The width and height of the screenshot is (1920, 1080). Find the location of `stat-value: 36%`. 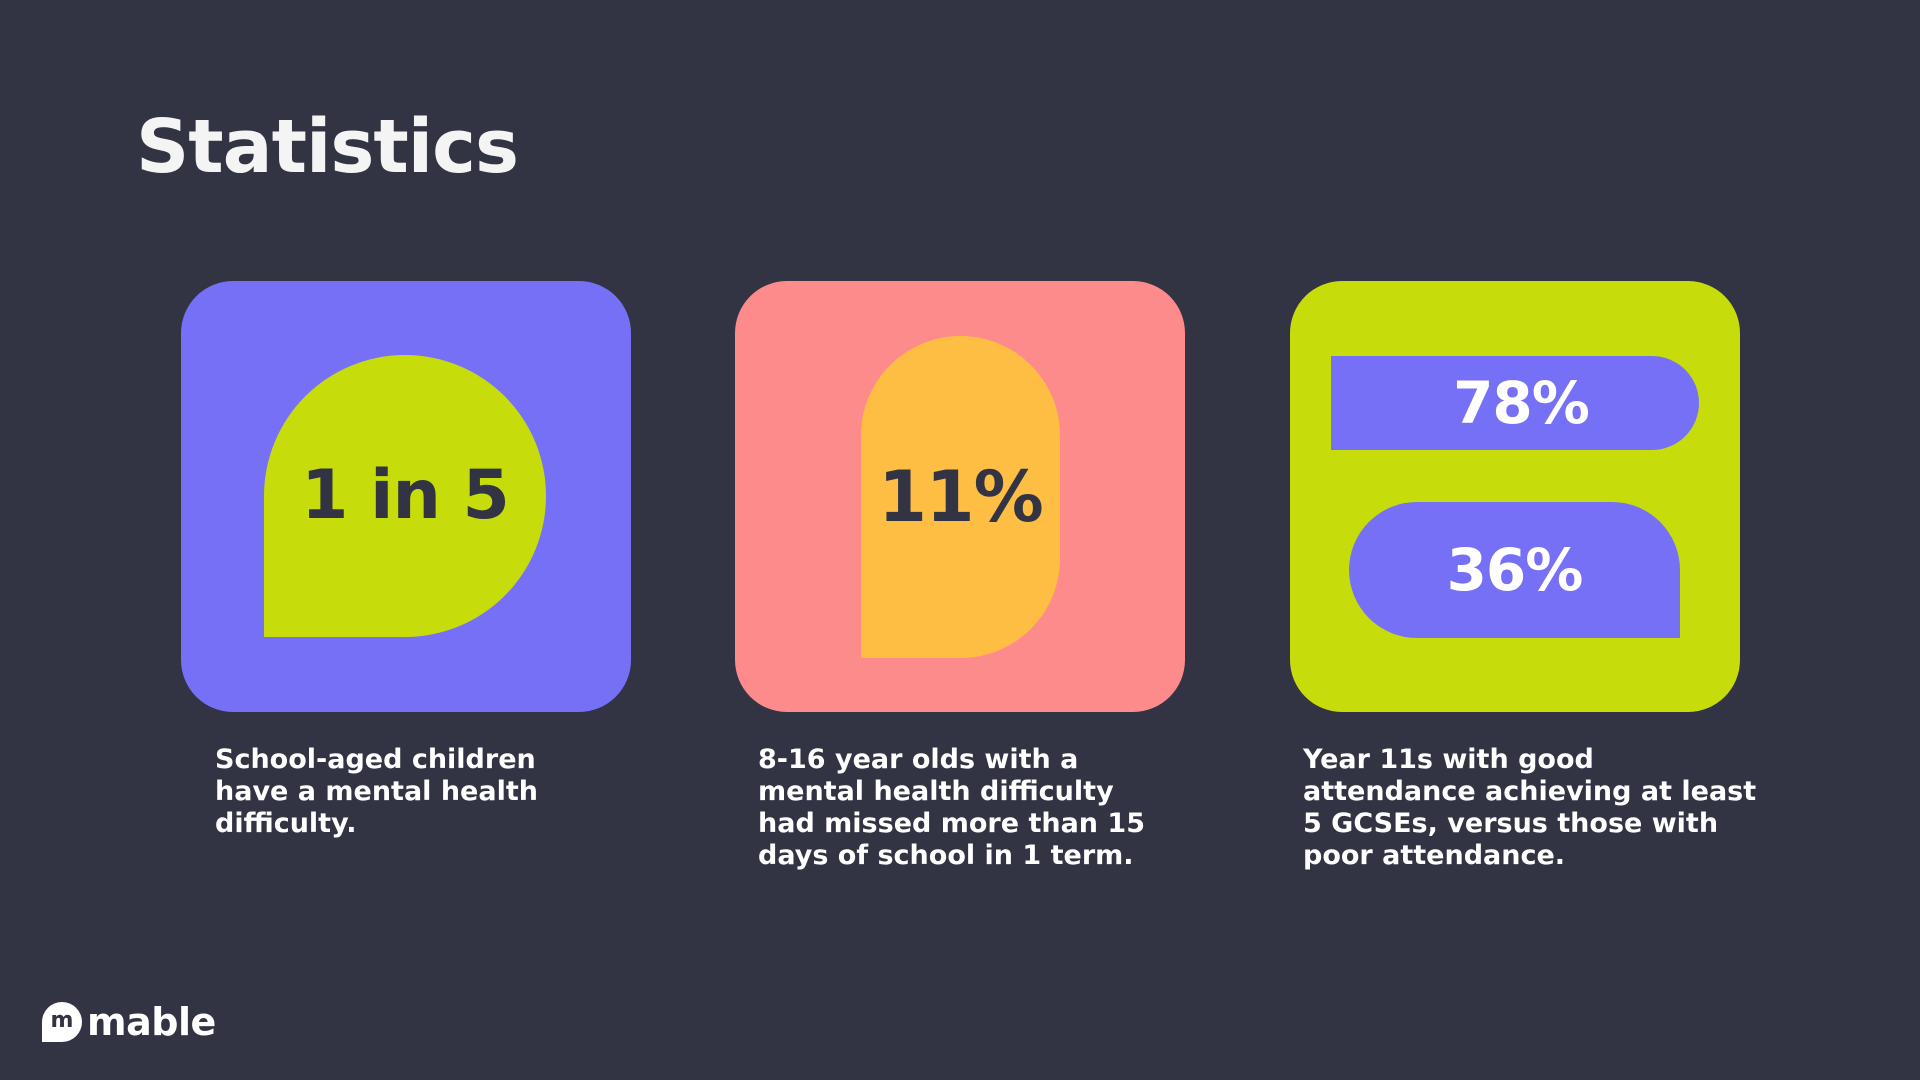

stat-value: 36% is located at coordinates (1515, 570).